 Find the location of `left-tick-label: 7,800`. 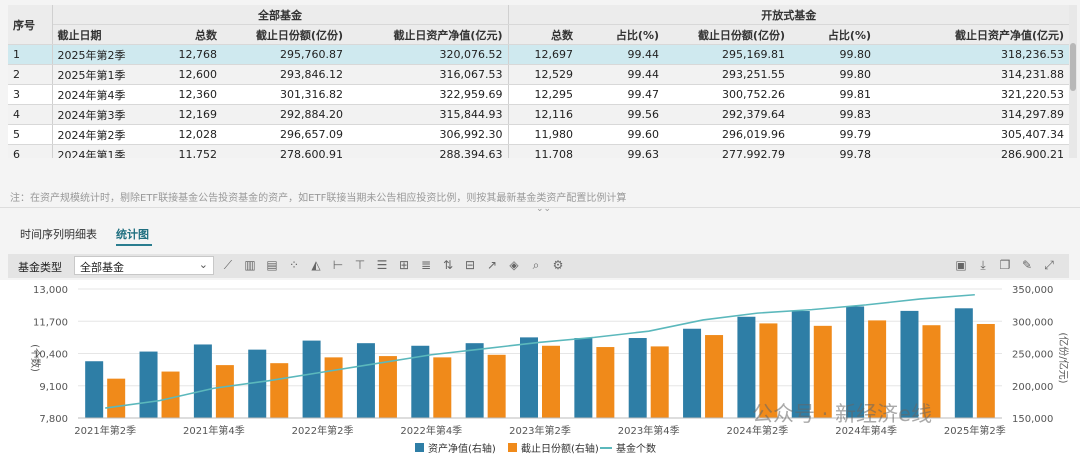

left-tick-label: 7,800 is located at coordinates (53, 419).